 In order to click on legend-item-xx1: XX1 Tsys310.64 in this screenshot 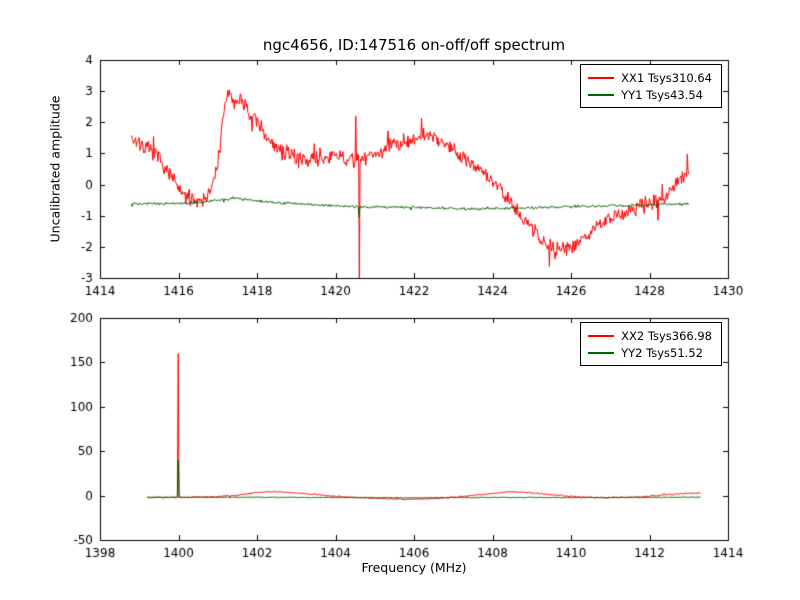, I will do `click(650, 77)`.